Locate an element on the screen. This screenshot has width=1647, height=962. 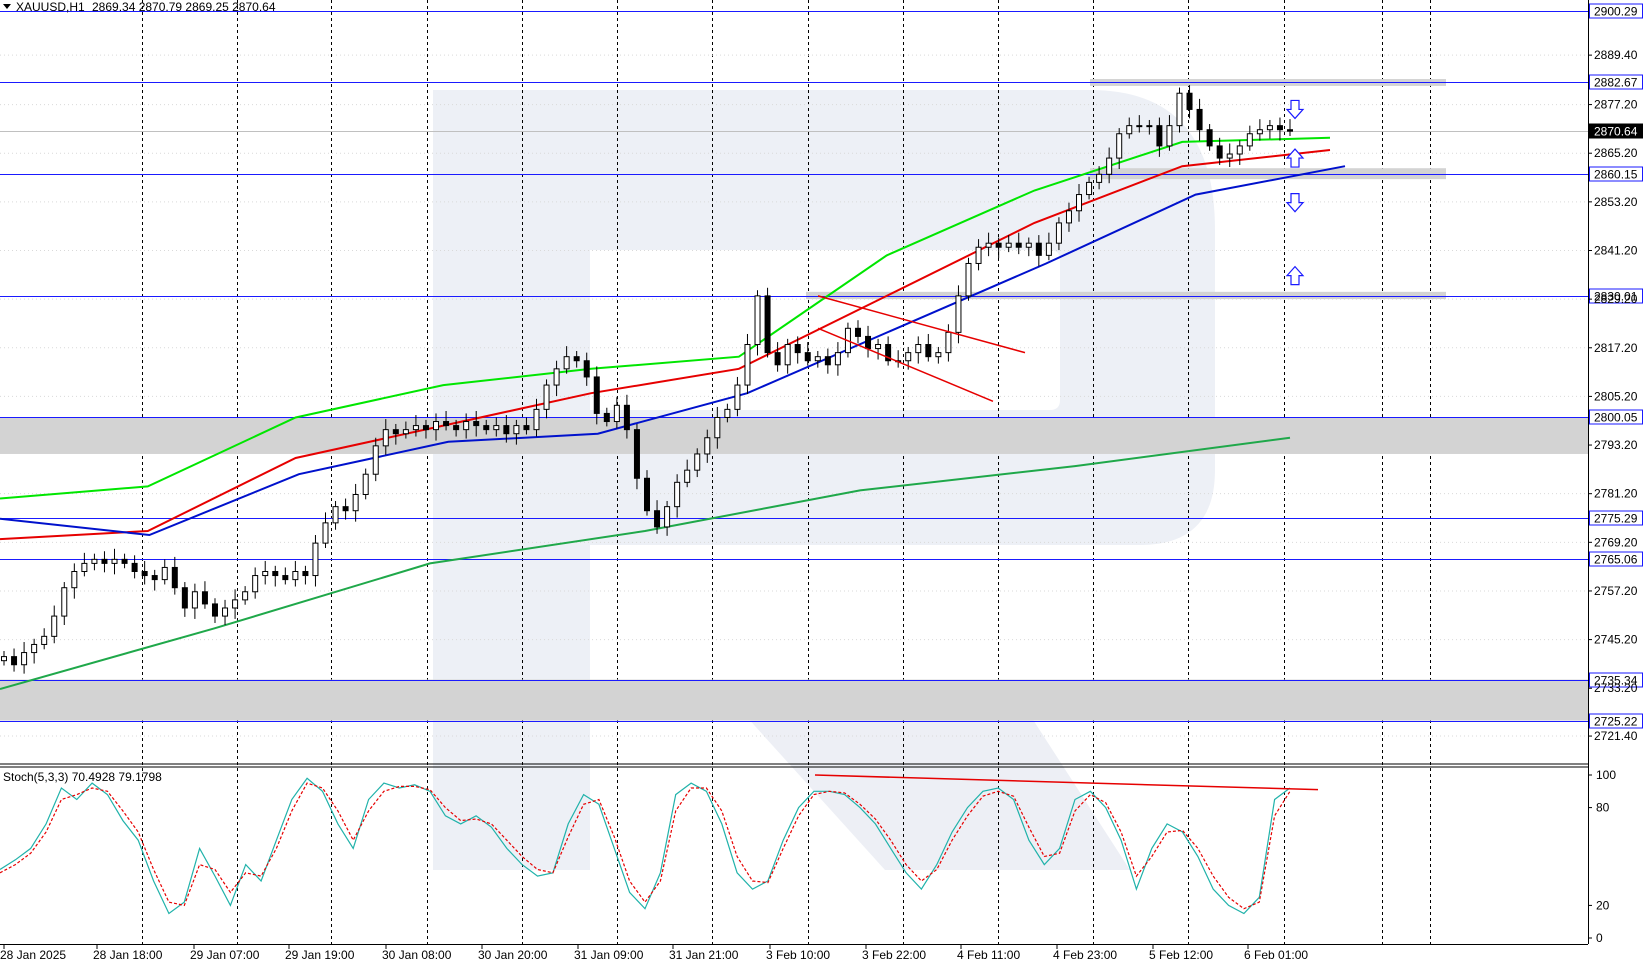
channel-lower-line is located at coordinates (905, 364).